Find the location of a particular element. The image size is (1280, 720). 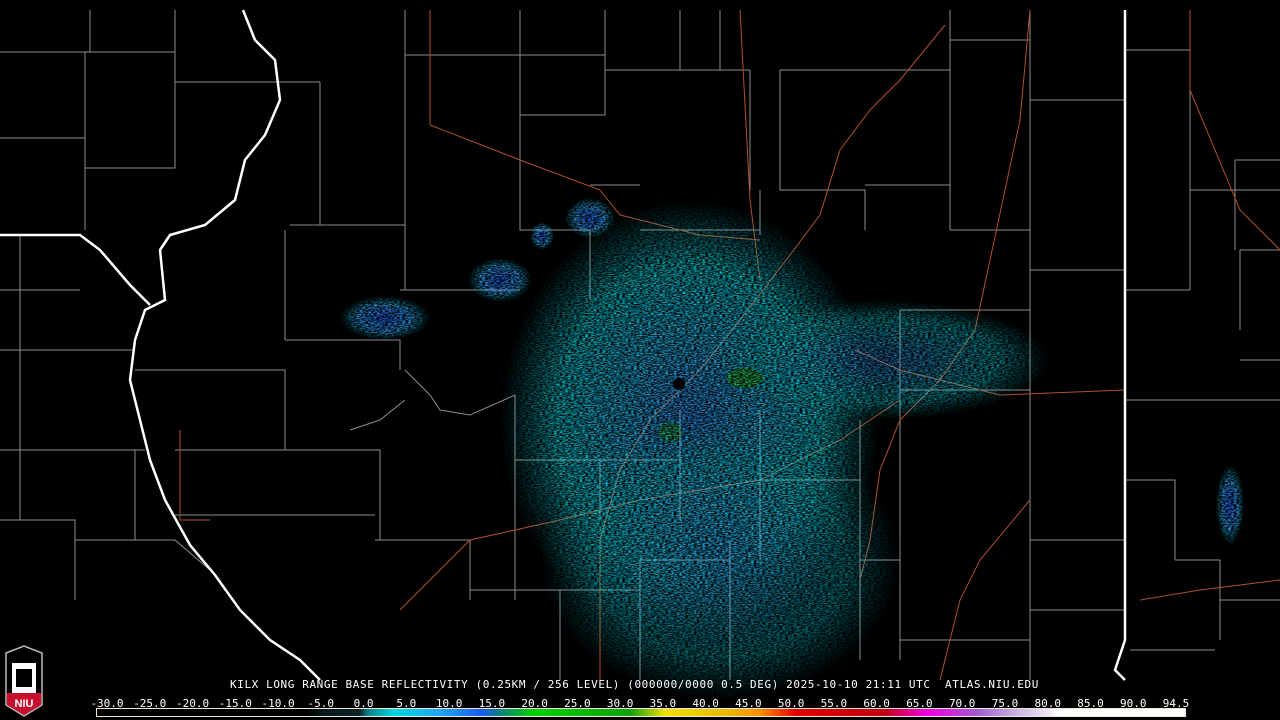

colorbar-tick-label: 20.0 is located at coordinates (534, 703).